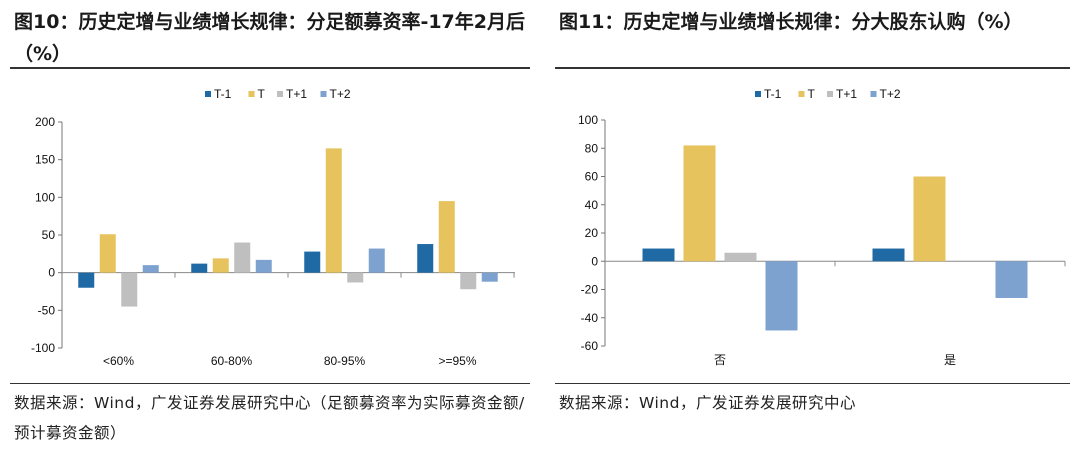 This screenshot has height=450, width=1080. I want to click on figure-11-bottom-rule, so click(812, 383).